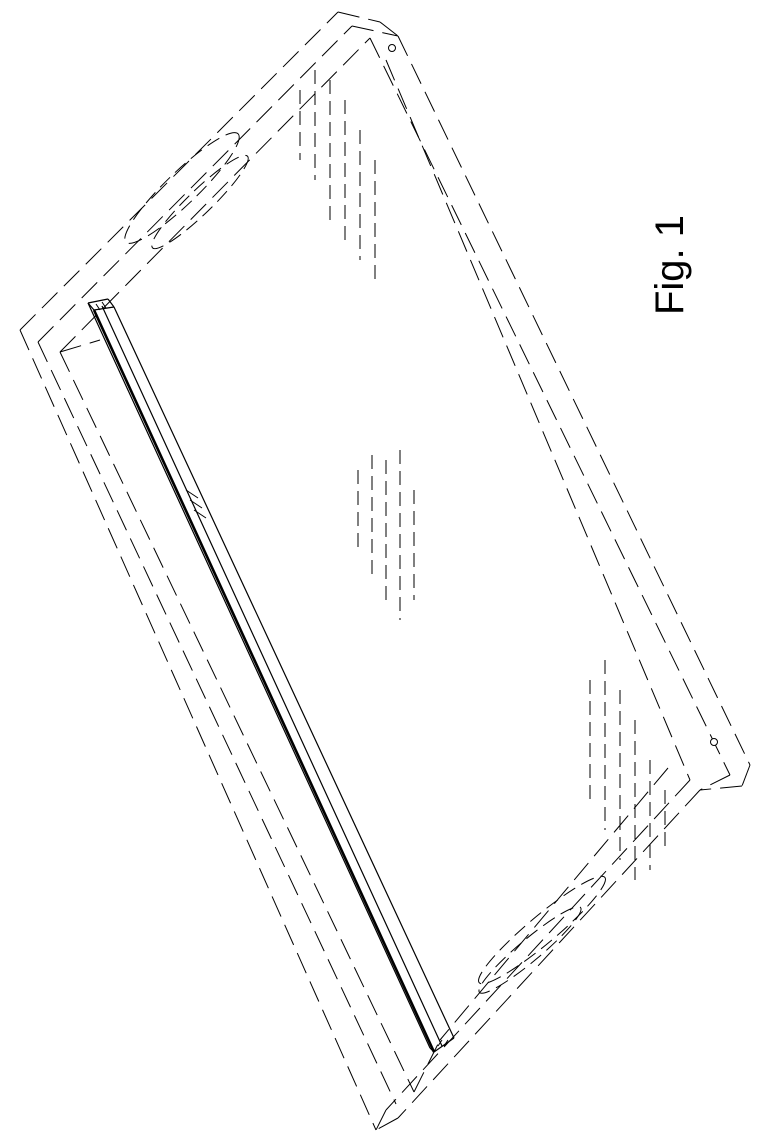  Describe the element at coordinates (670, 265) in the screenshot. I see `figure-label: Fig. 1` at that location.